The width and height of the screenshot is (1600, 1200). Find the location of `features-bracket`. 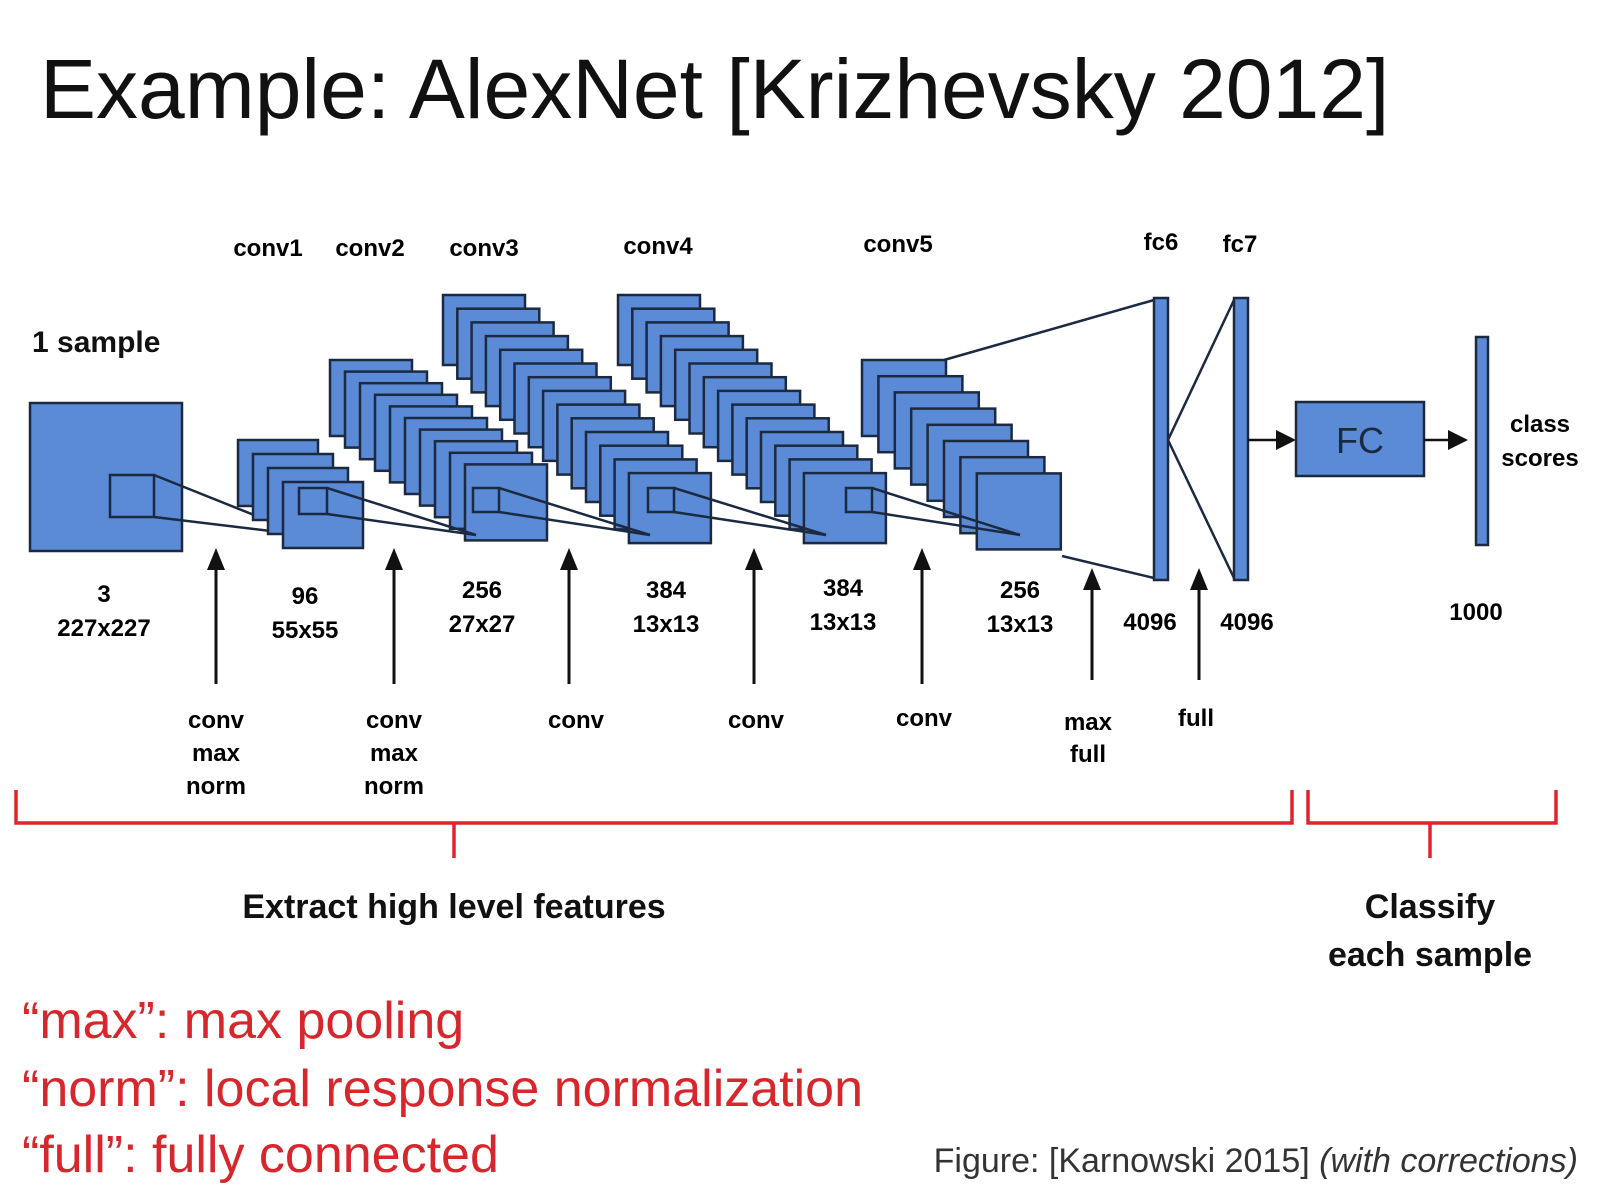

features-bracket is located at coordinates (654, 824).